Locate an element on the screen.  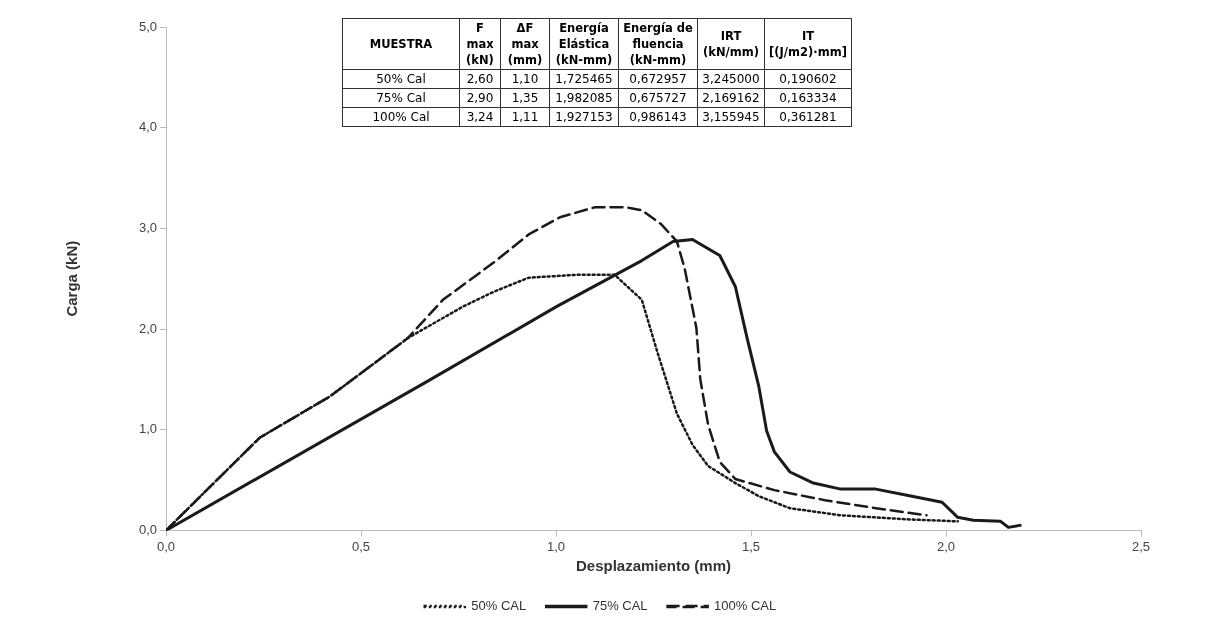
annotation: 3,245000 is located at coordinates (731, 79).